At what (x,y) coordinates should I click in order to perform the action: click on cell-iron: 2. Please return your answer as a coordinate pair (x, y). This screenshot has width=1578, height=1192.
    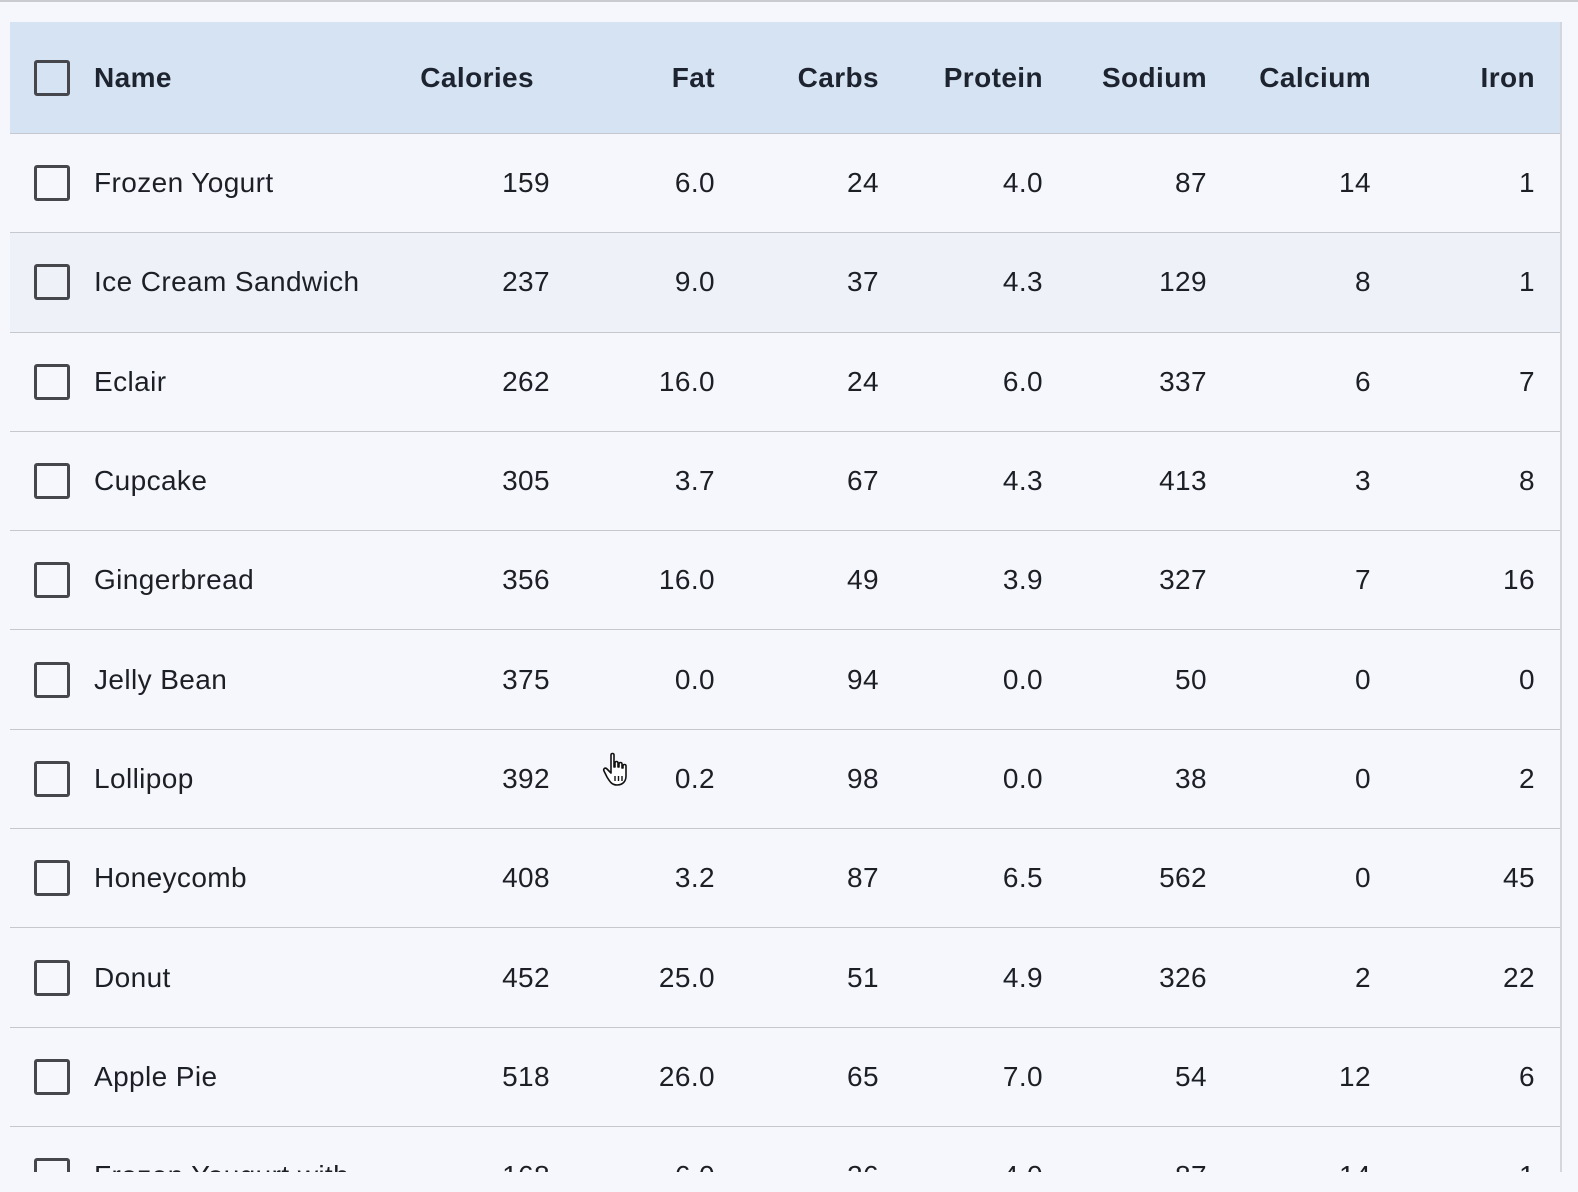
    Looking at the image, I should click on (1527, 778).